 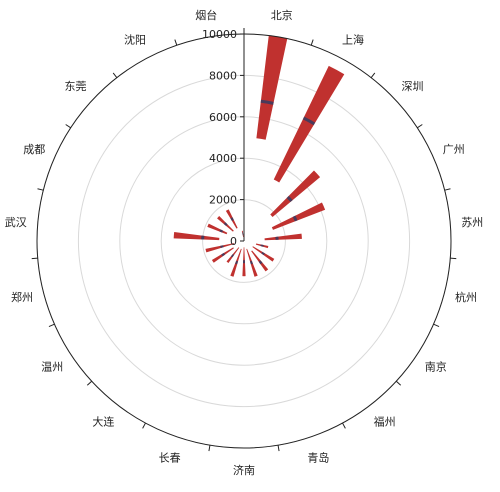 I want to click on category-label: 济南, so click(x=244, y=470).